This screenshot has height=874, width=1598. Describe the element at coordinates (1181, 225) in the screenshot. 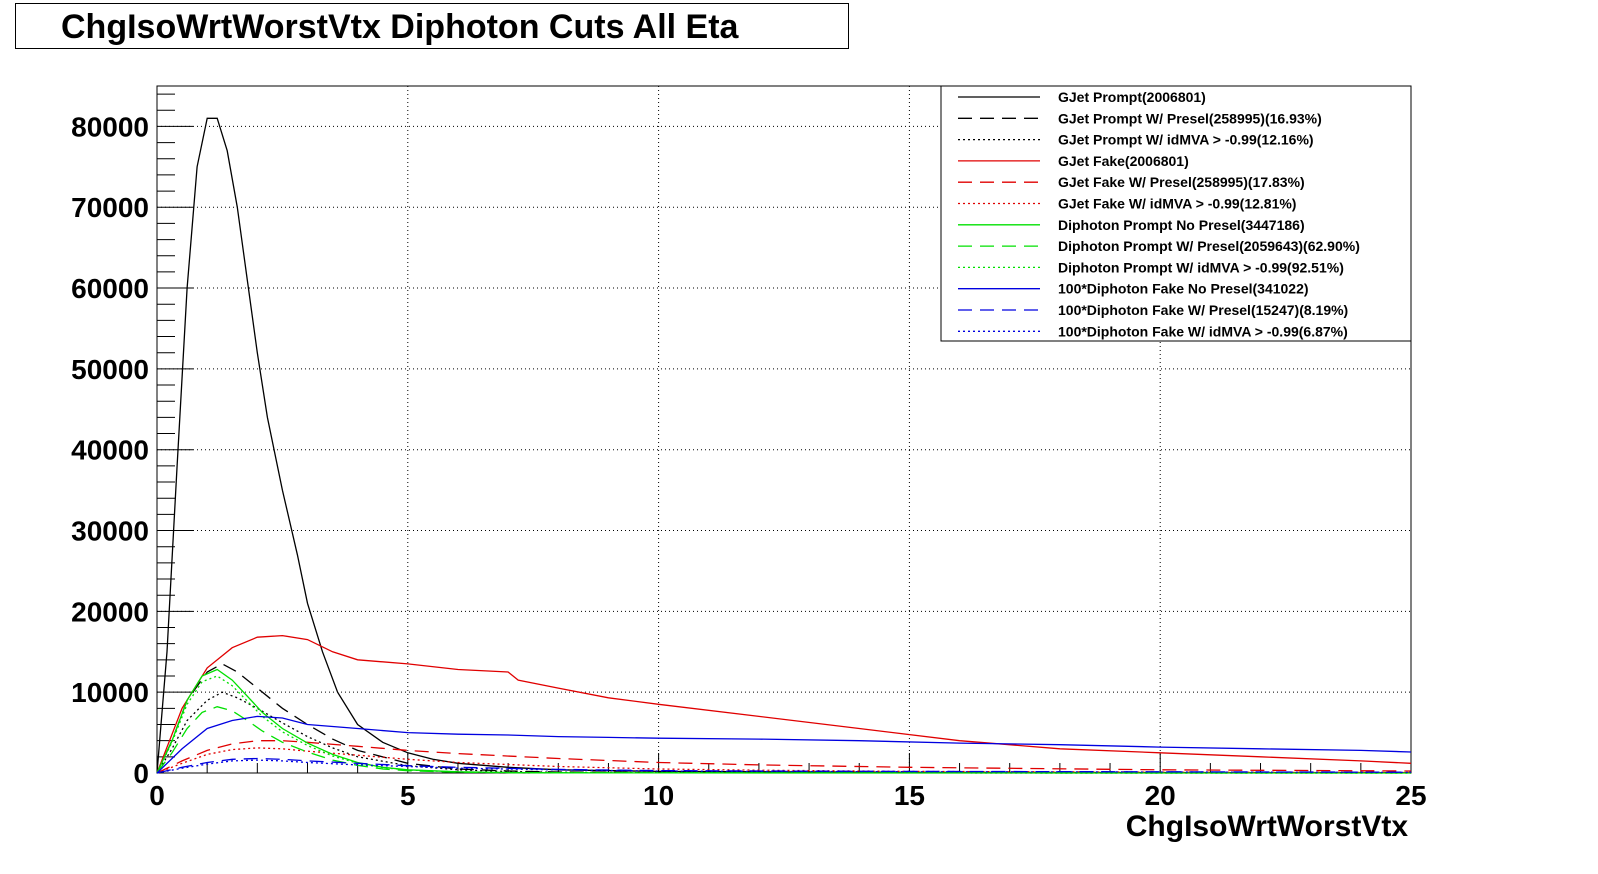

I see `legend-label: Diphoton Prompt No Presel(3447186)` at that location.